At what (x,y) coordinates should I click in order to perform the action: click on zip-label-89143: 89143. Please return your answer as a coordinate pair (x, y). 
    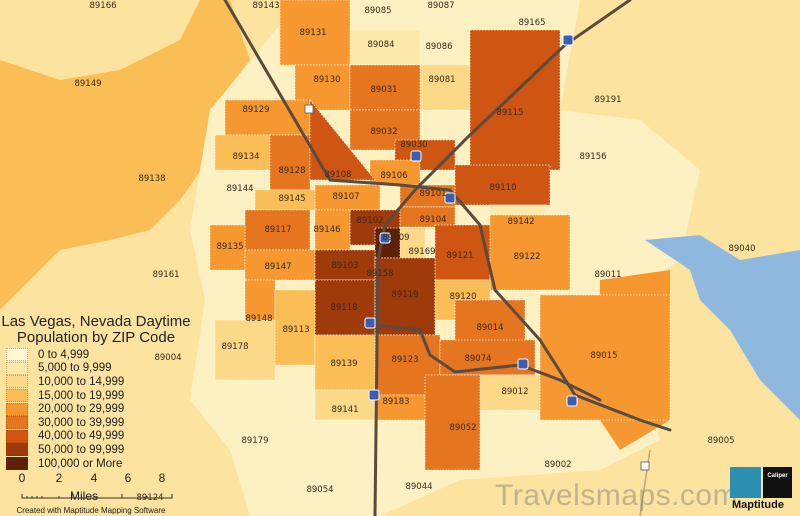
    Looking at the image, I should click on (265, 6).